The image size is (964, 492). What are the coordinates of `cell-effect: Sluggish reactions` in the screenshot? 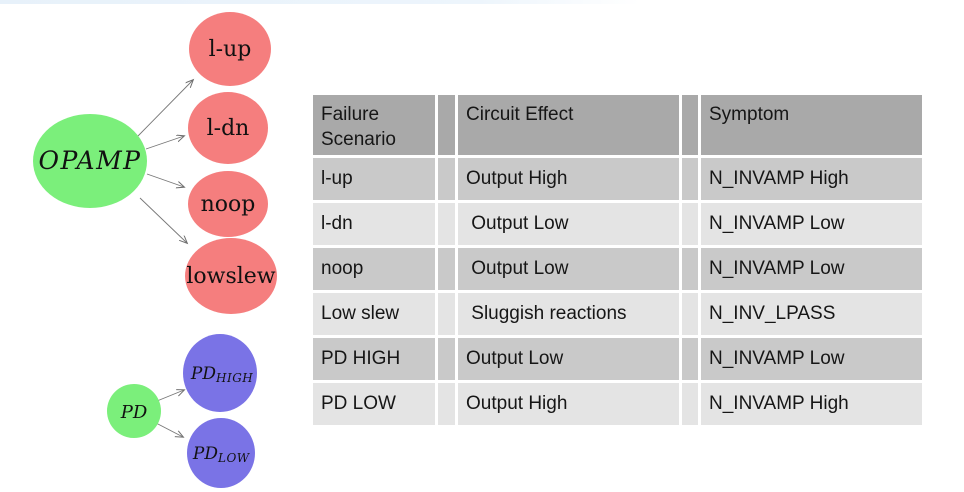 It's located at (568, 314).